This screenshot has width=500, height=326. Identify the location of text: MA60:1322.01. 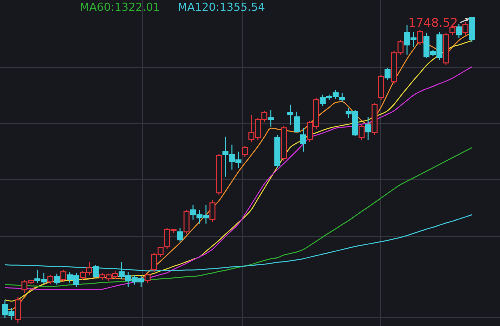
(120, 7).